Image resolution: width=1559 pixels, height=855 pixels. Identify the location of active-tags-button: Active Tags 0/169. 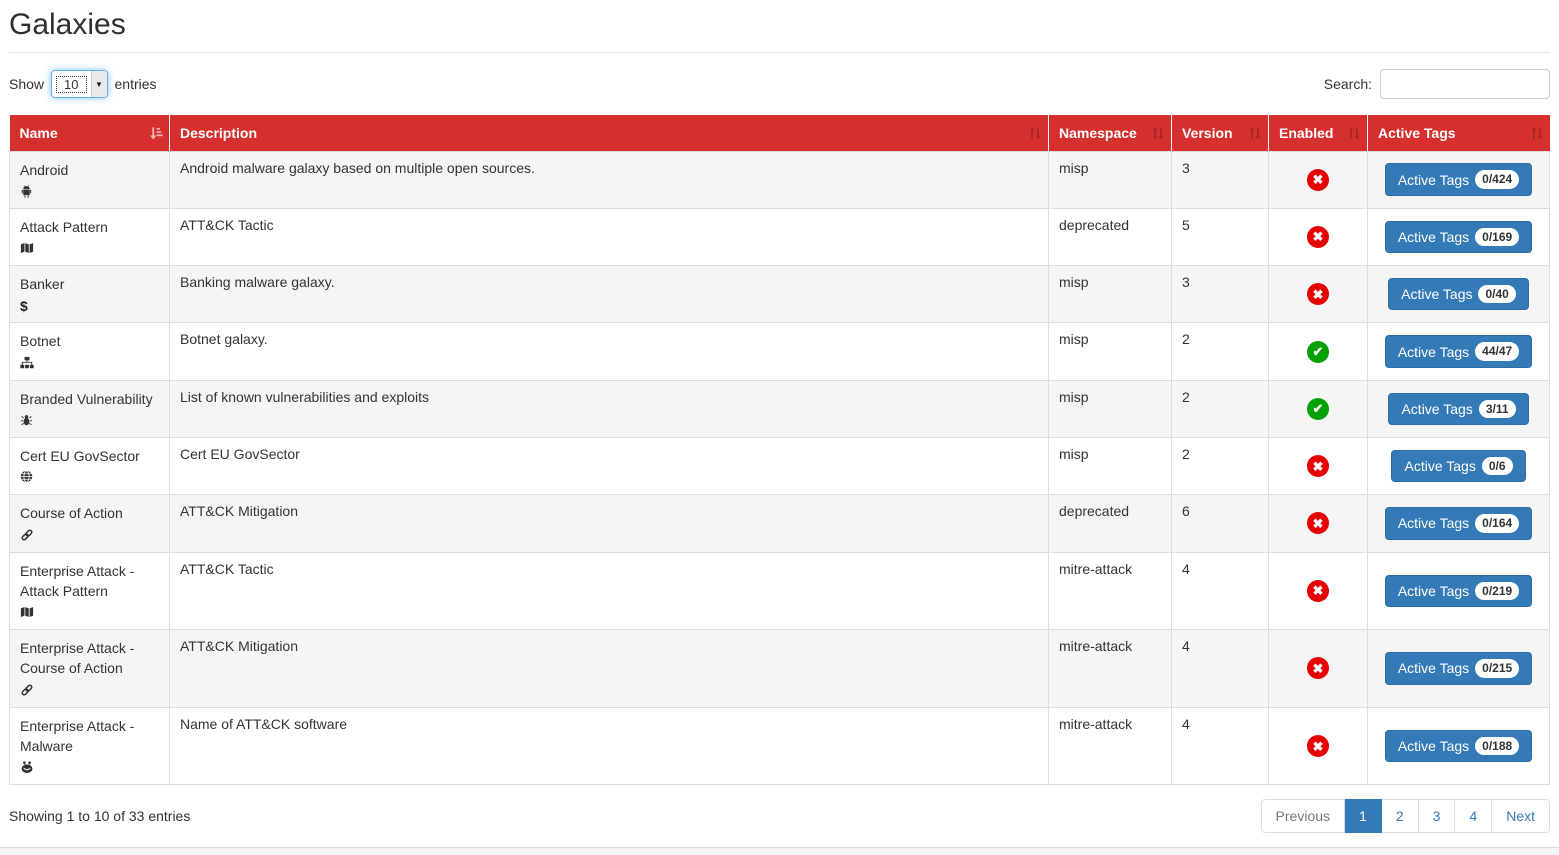
(1458, 237).